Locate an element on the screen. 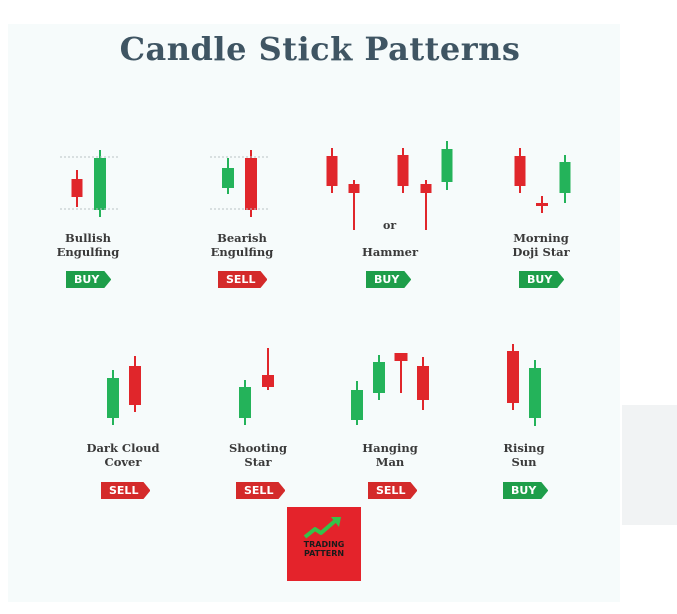 This screenshot has height=614, width=677. pattern-label-bearish-engulfing: Bearish Engulfing is located at coordinates (242, 245).